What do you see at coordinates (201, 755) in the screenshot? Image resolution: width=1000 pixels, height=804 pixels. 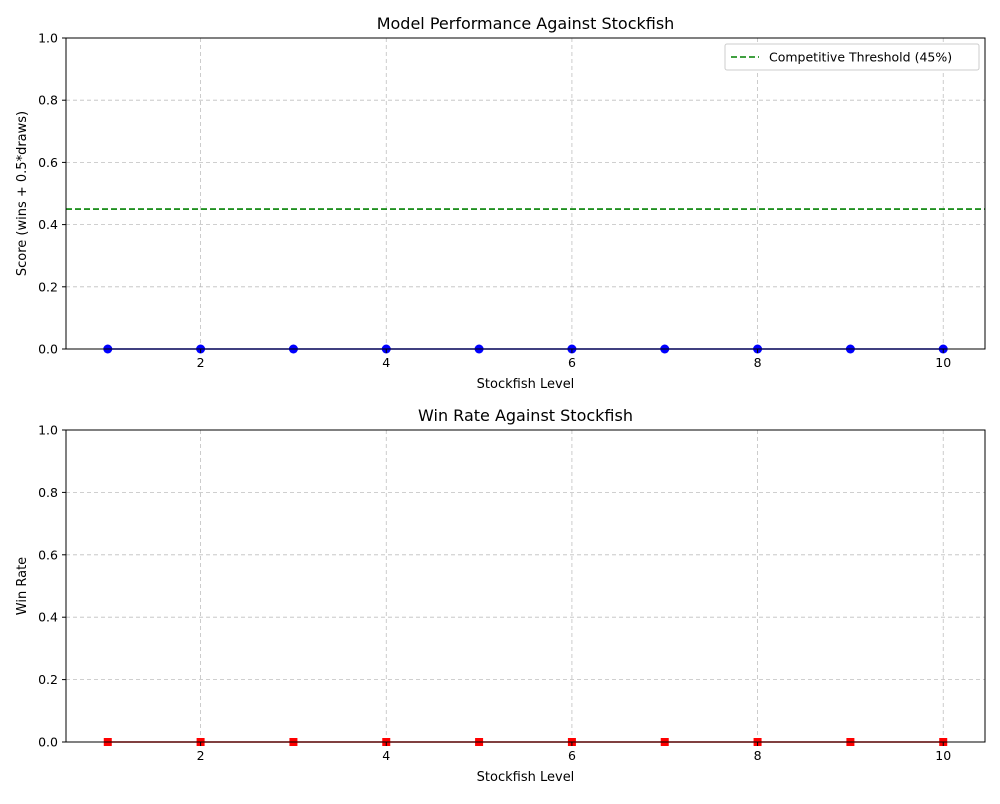 I see `win-rate-x-tick-label-0: 2` at bounding box center [201, 755].